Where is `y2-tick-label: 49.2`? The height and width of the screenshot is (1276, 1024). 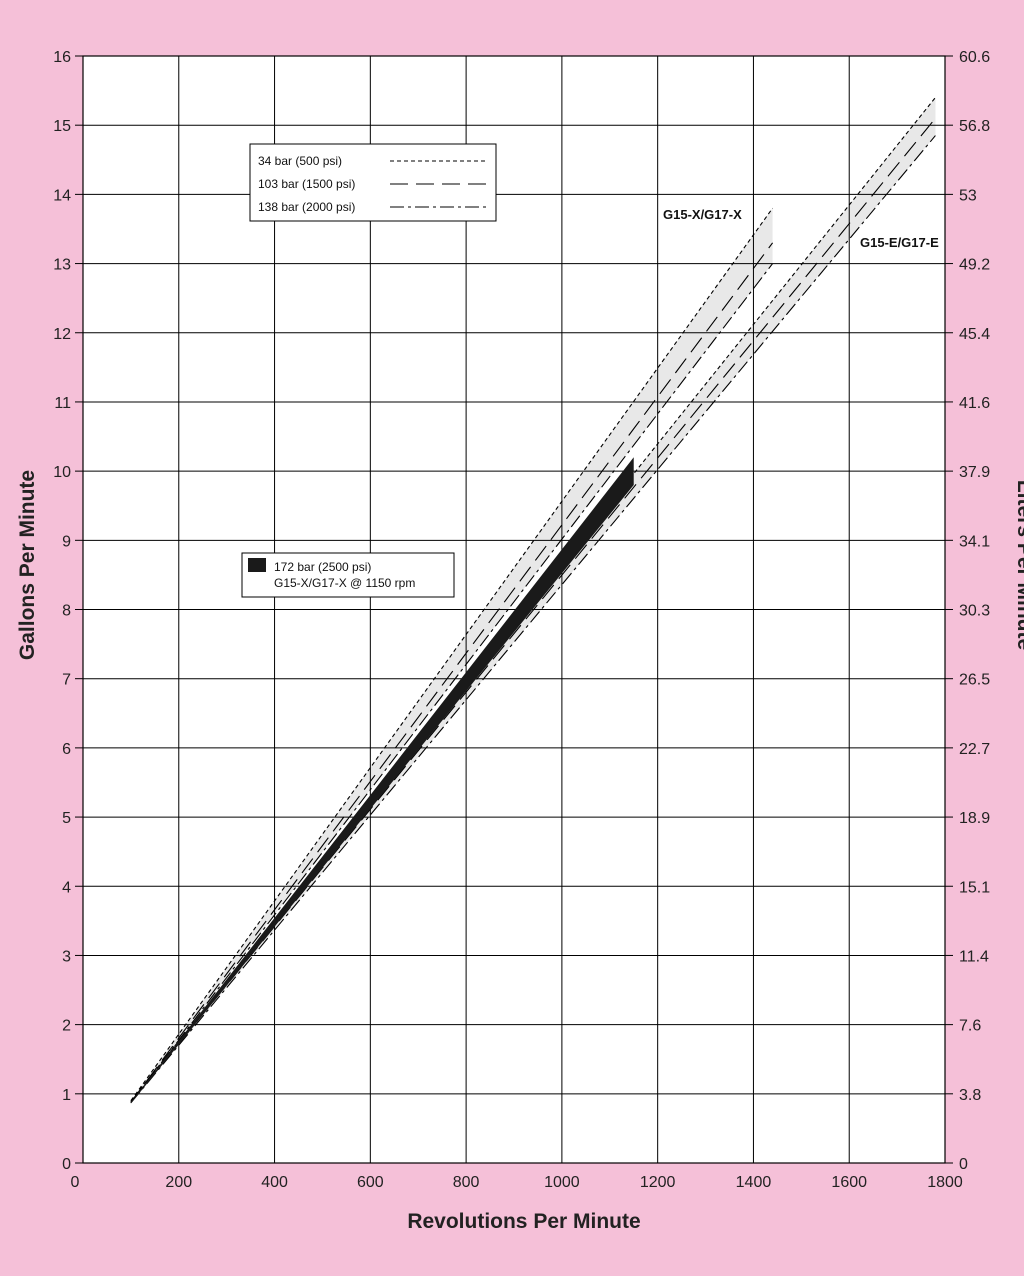 y2-tick-label: 49.2 is located at coordinates (974, 265).